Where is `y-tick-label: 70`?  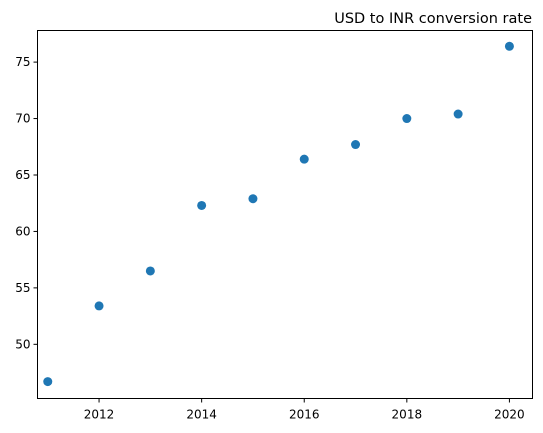
y-tick-label: 70 is located at coordinates (22, 119).